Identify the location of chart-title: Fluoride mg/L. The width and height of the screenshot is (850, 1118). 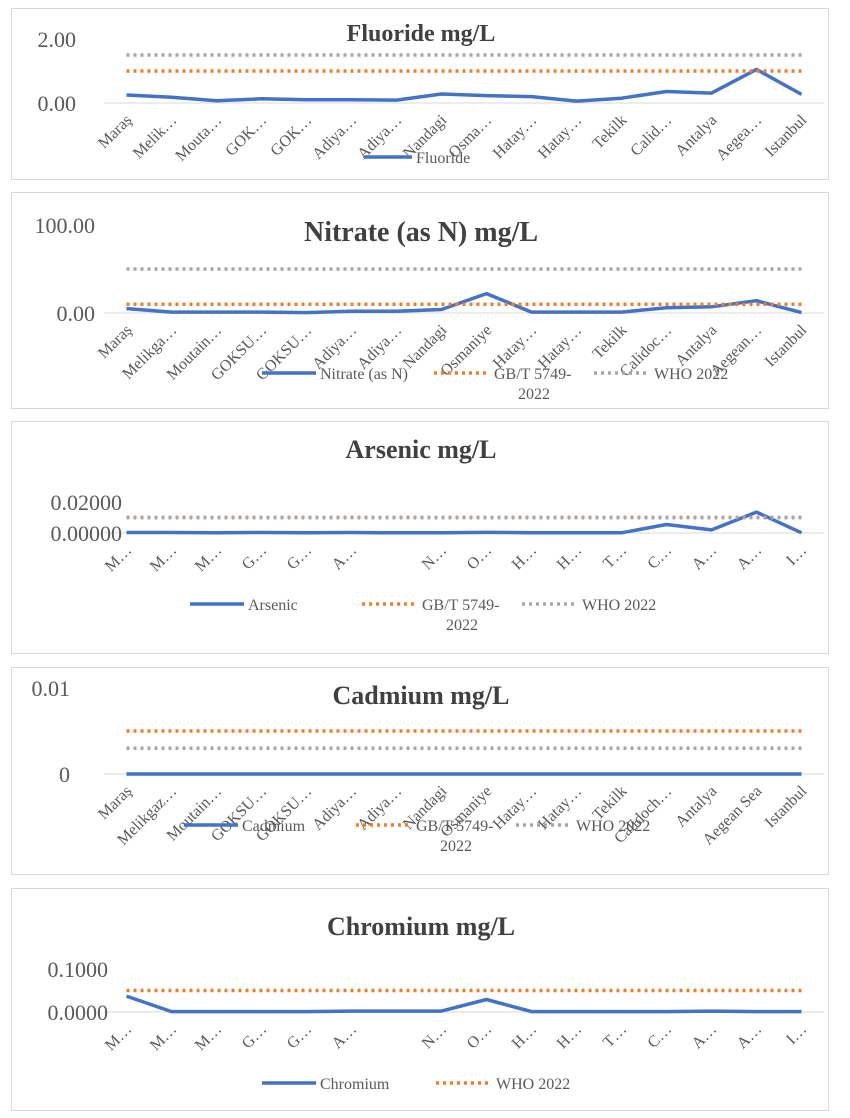
(421, 34).